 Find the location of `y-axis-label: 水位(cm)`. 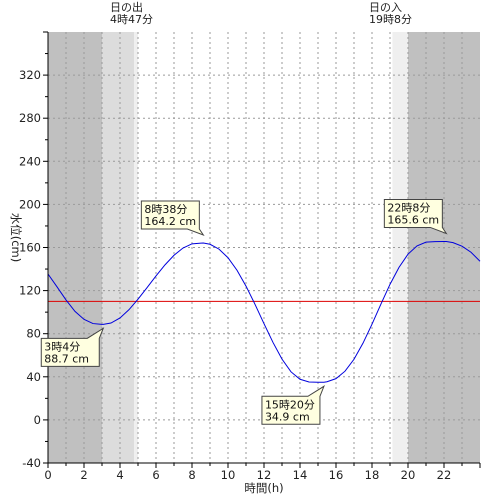

y-axis-label: 水位(cm) is located at coordinates (16, 238).